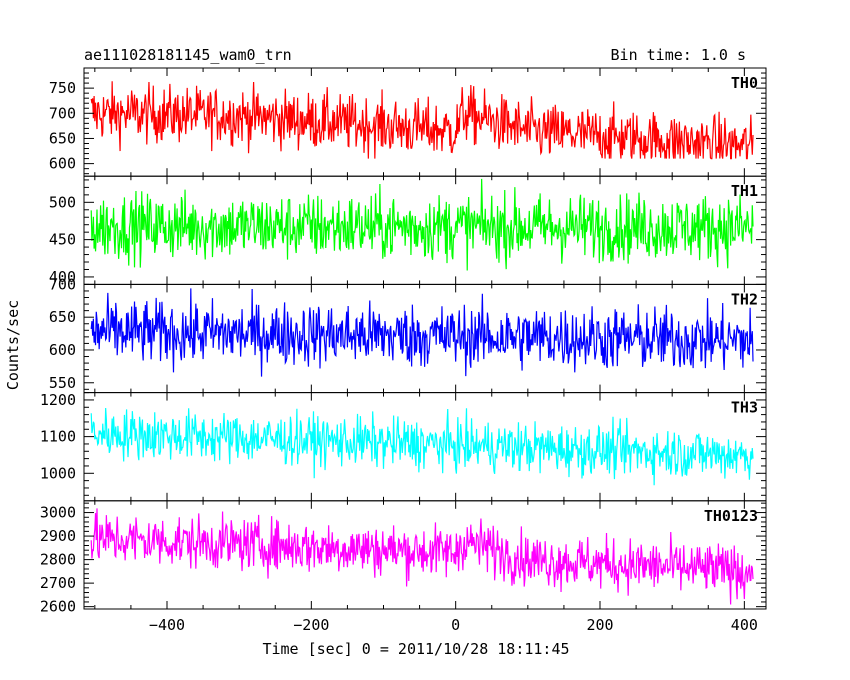  What do you see at coordinates (62, 277) in the screenshot?
I see `y-tick-label: 400` at bounding box center [62, 277].